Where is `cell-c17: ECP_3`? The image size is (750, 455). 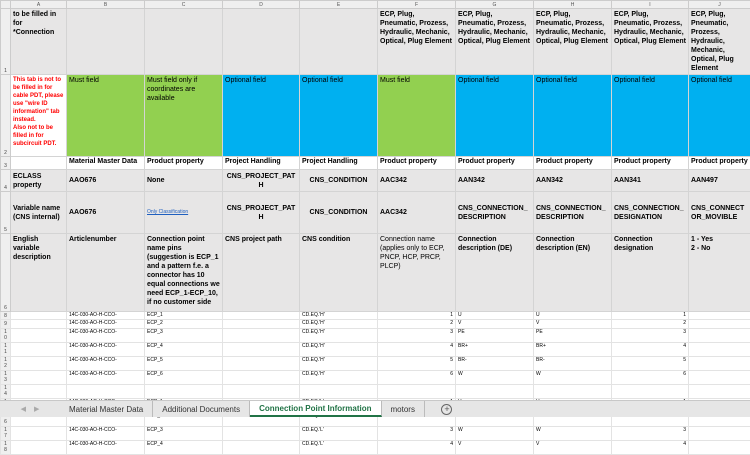 cell-c17: ECP_3 is located at coordinates (184, 433).